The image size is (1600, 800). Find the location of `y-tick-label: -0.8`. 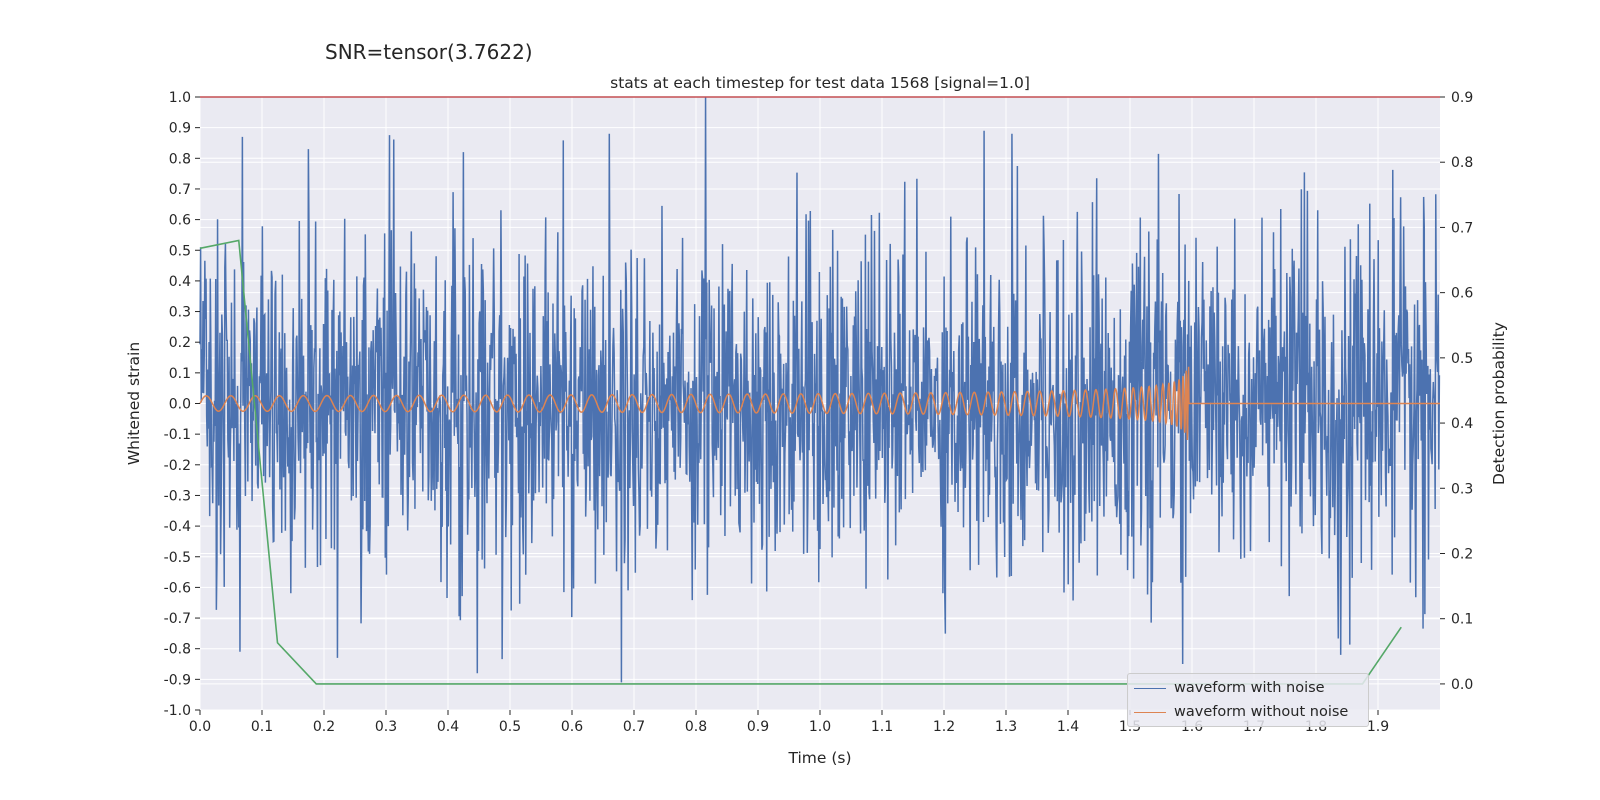

y-tick-label: -0.8 is located at coordinates (177, 650).